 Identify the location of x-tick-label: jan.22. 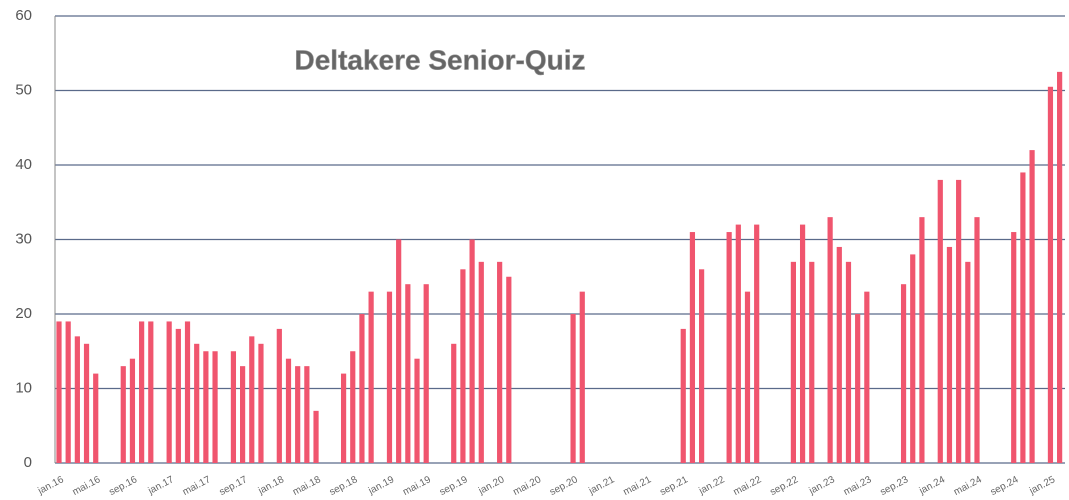
(712, 485).